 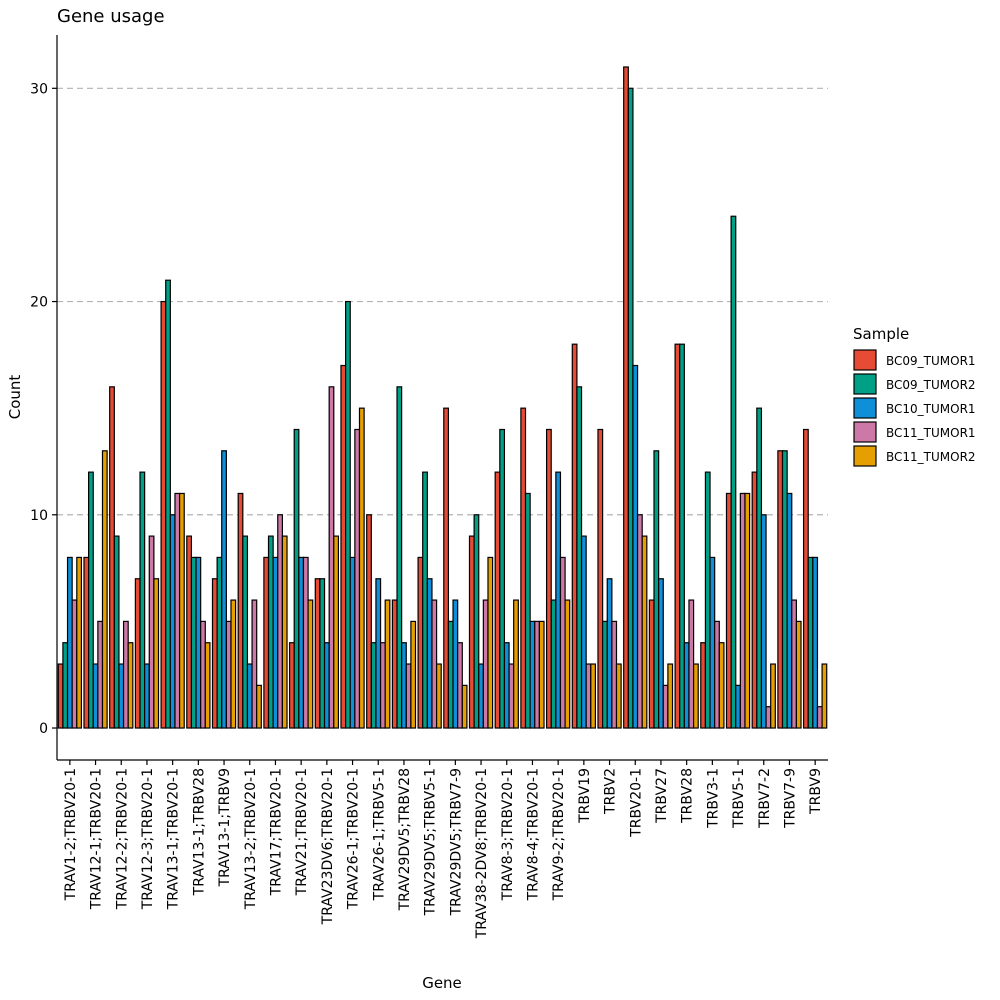 I want to click on legend-label-bc11_tumor1: BC11_TUMOR1, so click(x=931, y=433).